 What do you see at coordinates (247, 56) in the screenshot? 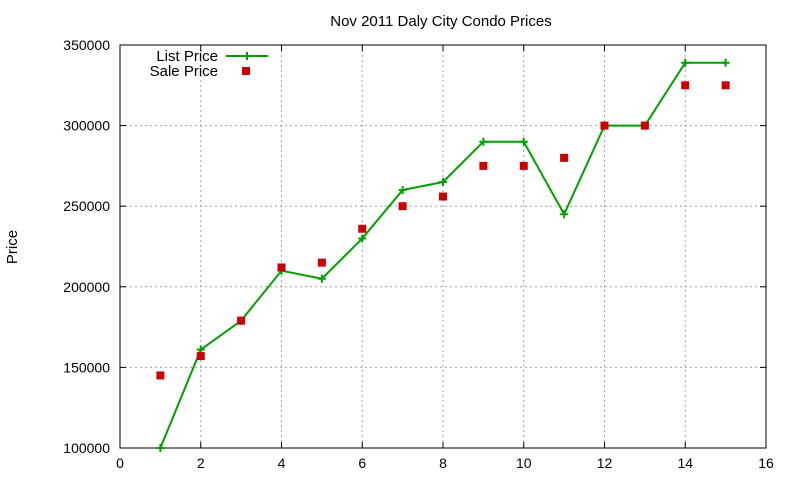
I see `legend-marker-list-price` at bounding box center [247, 56].